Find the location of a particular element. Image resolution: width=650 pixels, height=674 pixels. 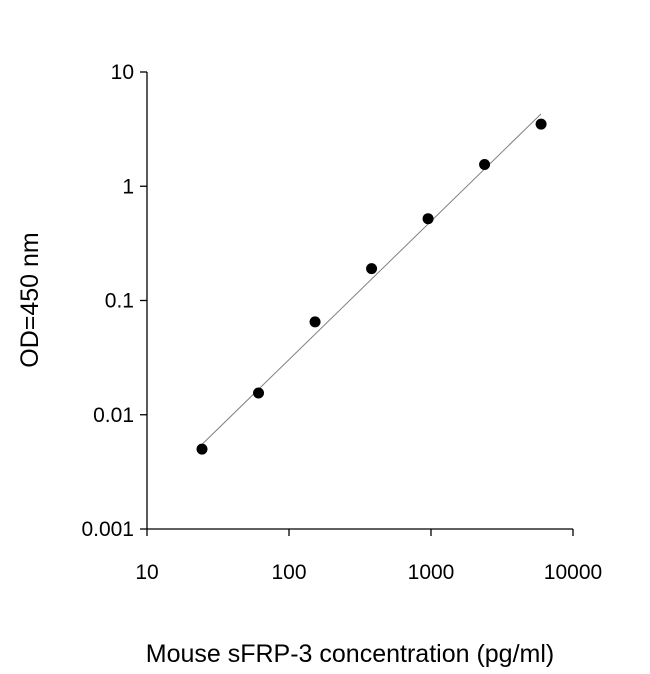

x-axis-title: Mouse sFRP-3 concentration (pg/ml) is located at coordinates (350, 654).